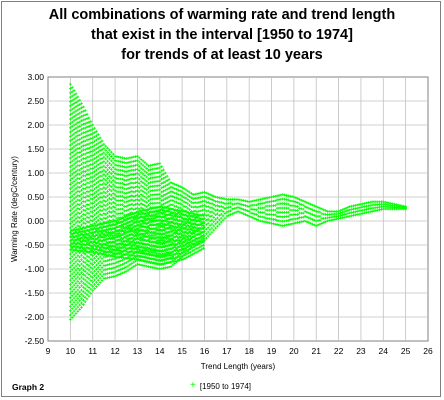  What do you see at coordinates (160, 351) in the screenshot?
I see `x-tick-label: 14` at bounding box center [160, 351].